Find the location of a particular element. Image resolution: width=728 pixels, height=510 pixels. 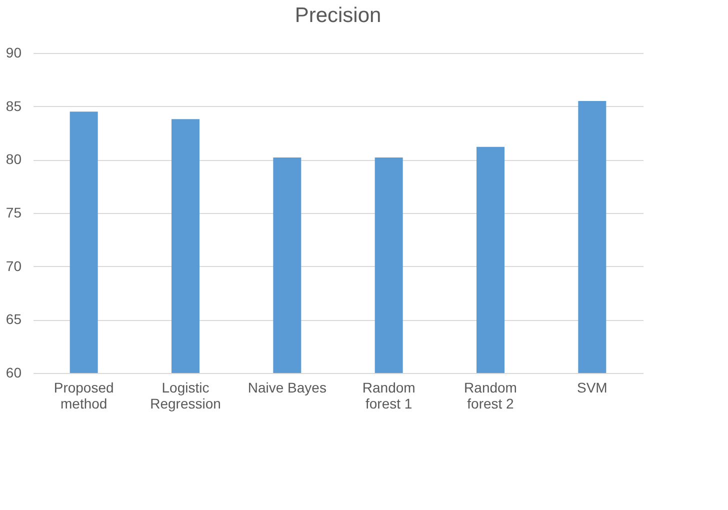

x-tick-label: Random forest 2 is located at coordinates (490, 396).